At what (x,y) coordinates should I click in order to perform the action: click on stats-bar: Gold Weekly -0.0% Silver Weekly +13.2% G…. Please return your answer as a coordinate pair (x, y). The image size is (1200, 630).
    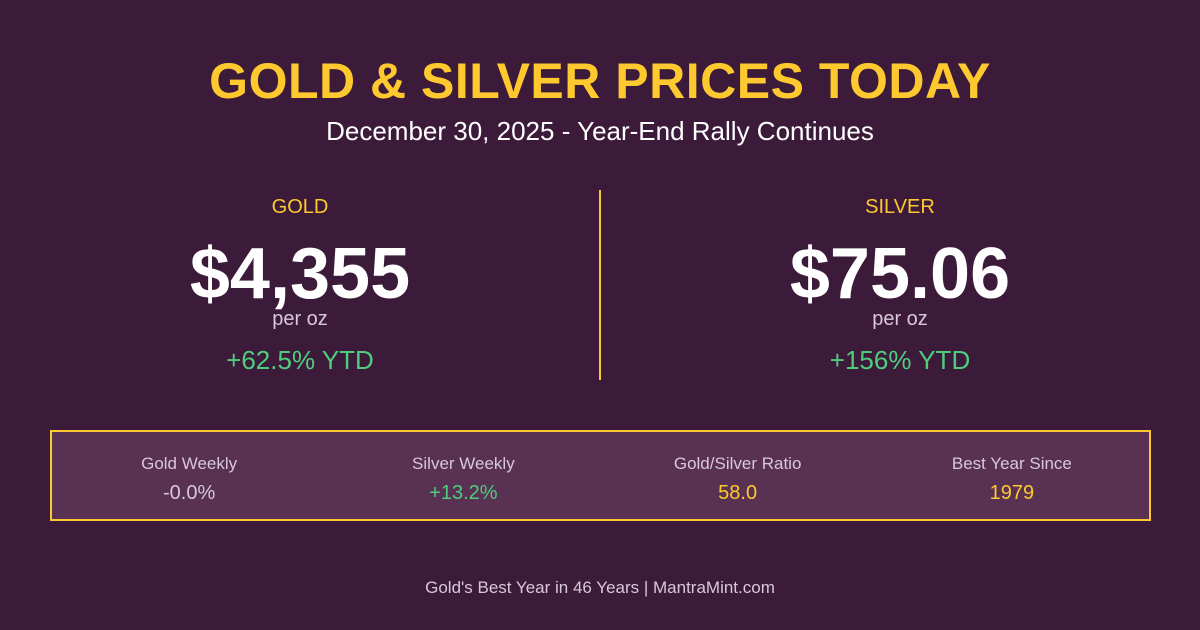
    Looking at the image, I should click on (600, 475).